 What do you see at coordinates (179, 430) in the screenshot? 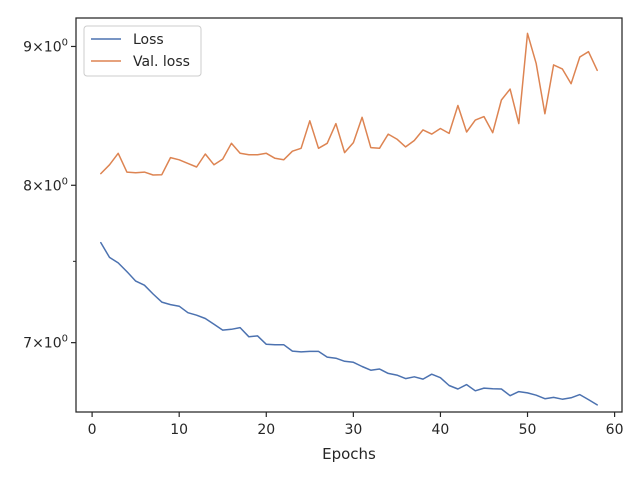
I see `x-tick-label: 10` at bounding box center [179, 430].